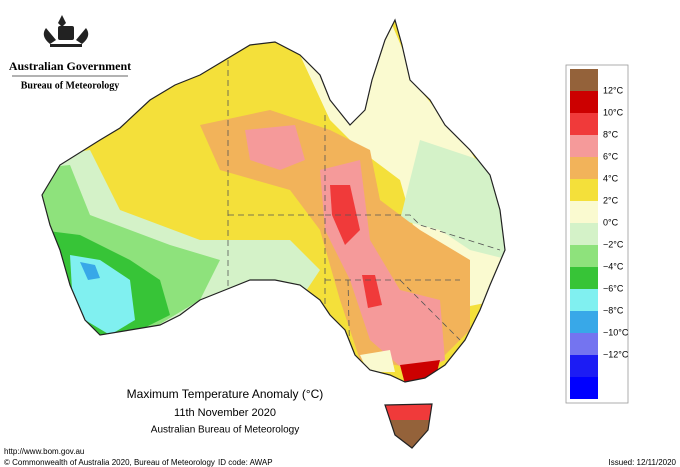  Describe the element at coordinates (613, 112) in the screenshot. I see `legend-label: 10°C` at that location.